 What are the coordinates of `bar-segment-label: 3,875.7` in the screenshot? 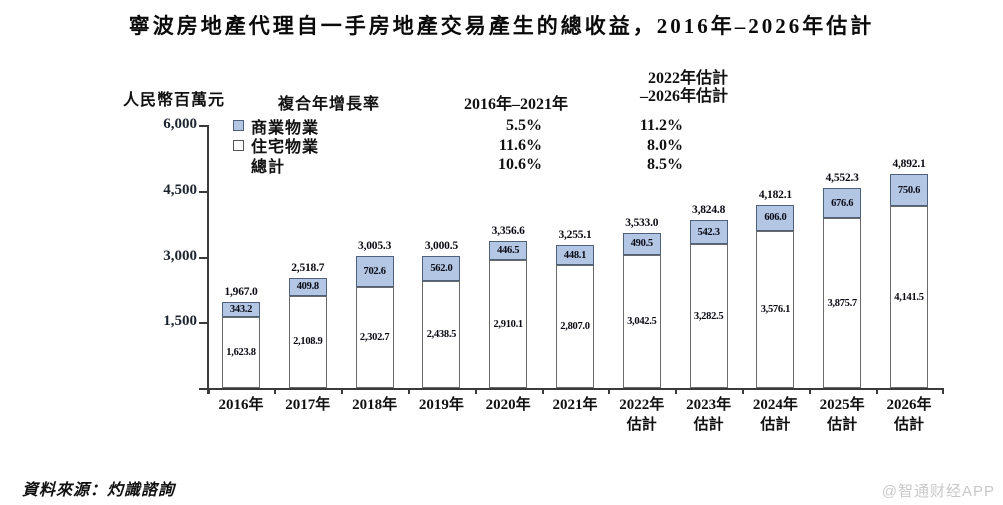 It's located at (842, 303).